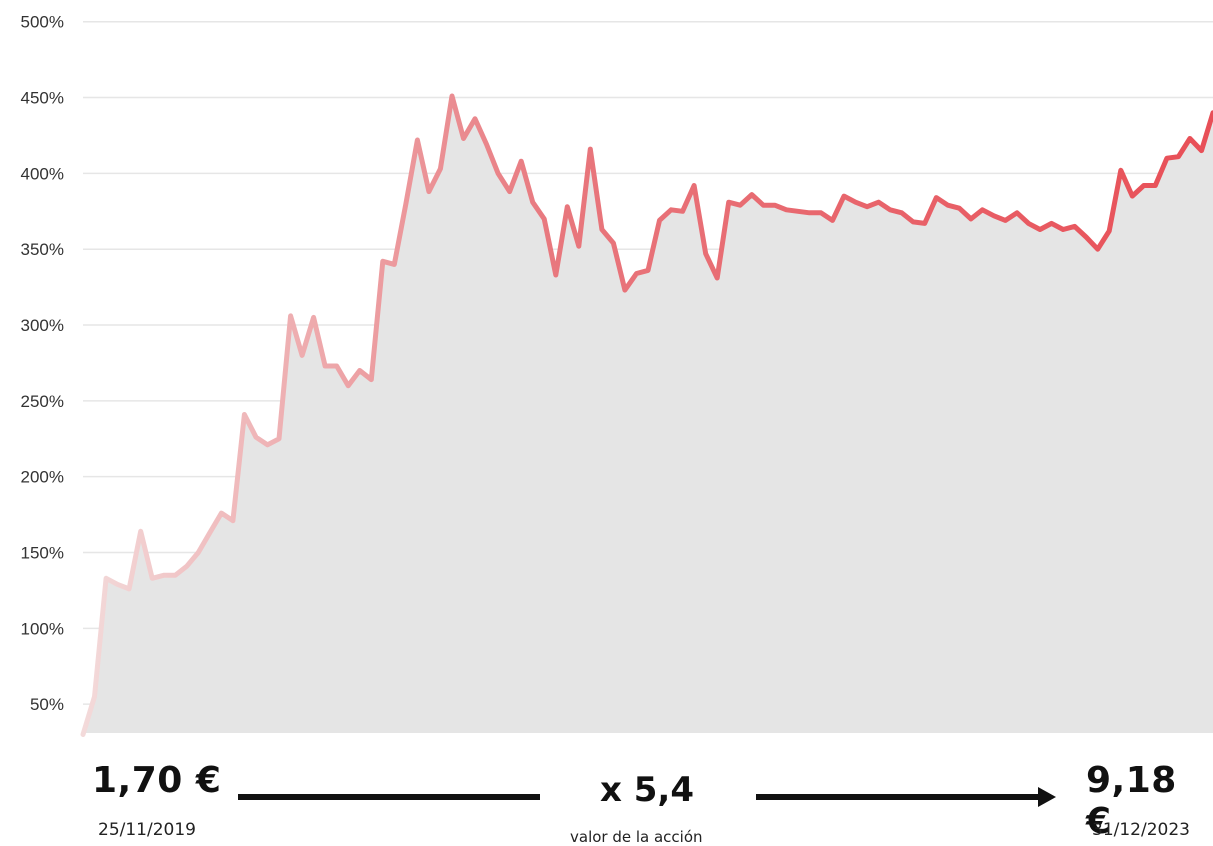 The image size is (1213, 846). What do you see at coordinates (42, 98) in the screenshot?
I see `y-tick-label: 450%` at bounding box center [42, 98].